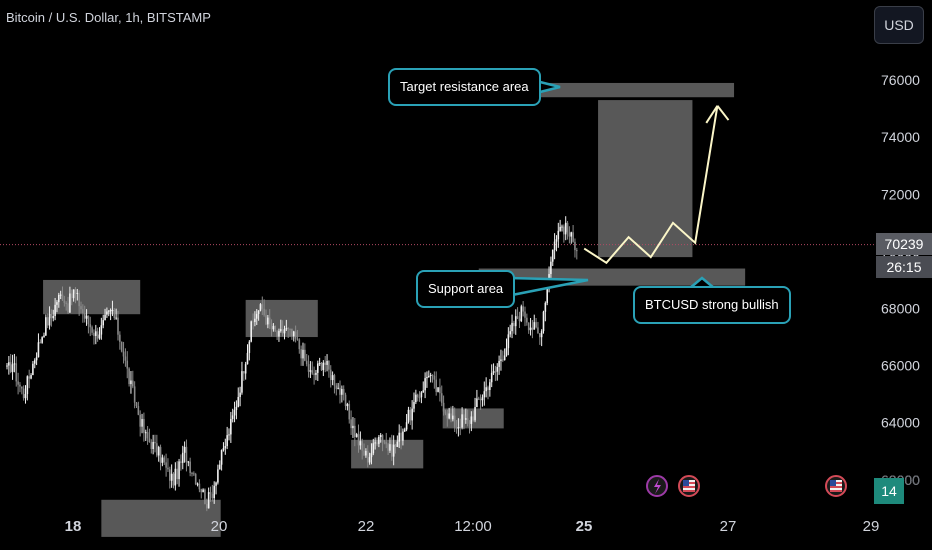 The width and height of the screenshot is (932, 550). Describe the element at coordinates (472, 526) in the screenshot. I see `time-axis: 18 20 22 12:00 25 27 29` at that location.